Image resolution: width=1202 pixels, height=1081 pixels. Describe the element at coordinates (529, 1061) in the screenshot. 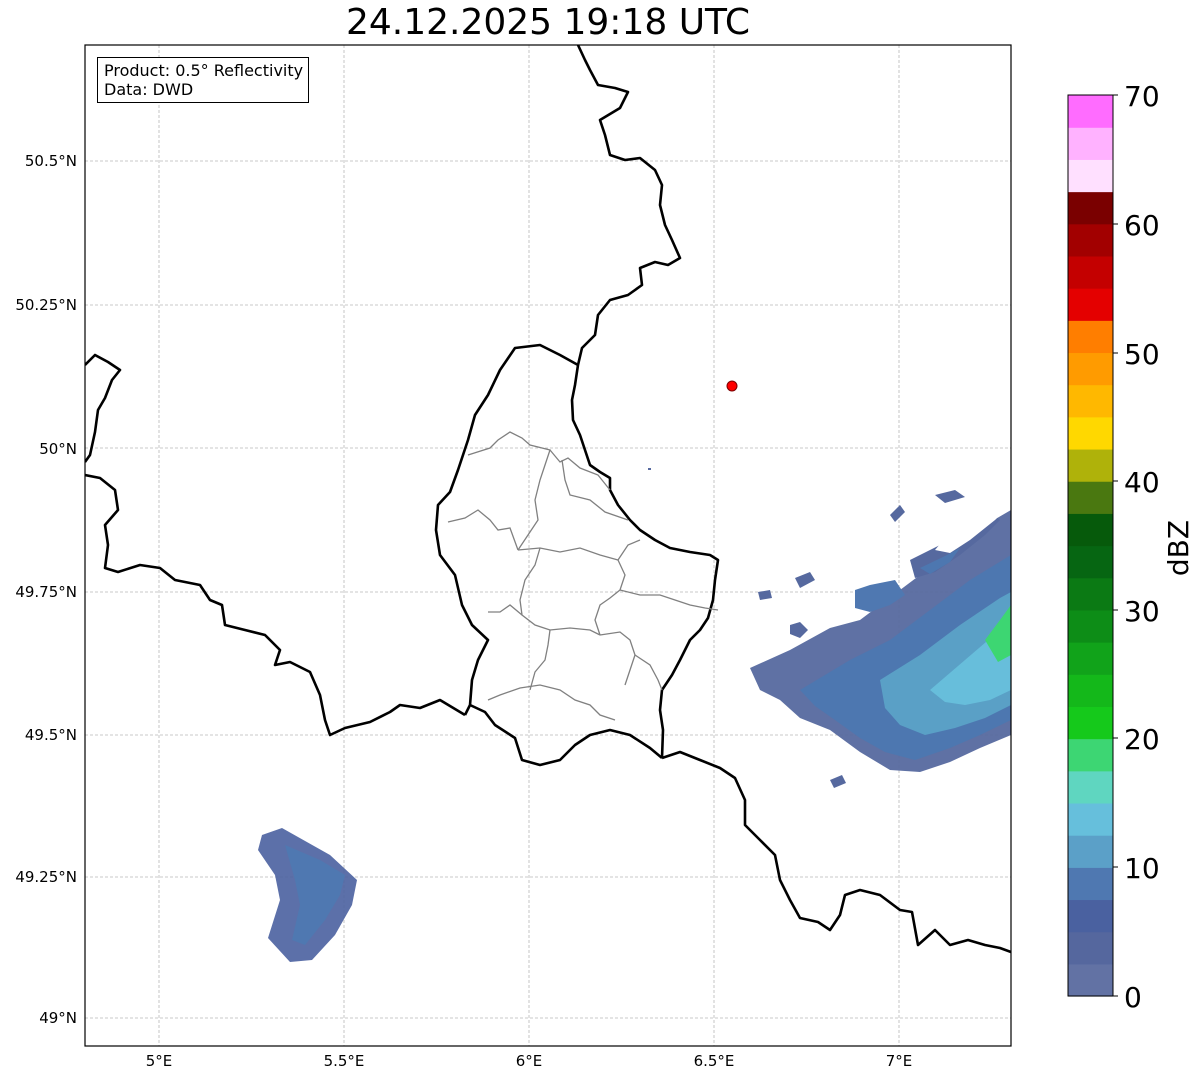

I see `lon-tick-label: 6°E` at that location.